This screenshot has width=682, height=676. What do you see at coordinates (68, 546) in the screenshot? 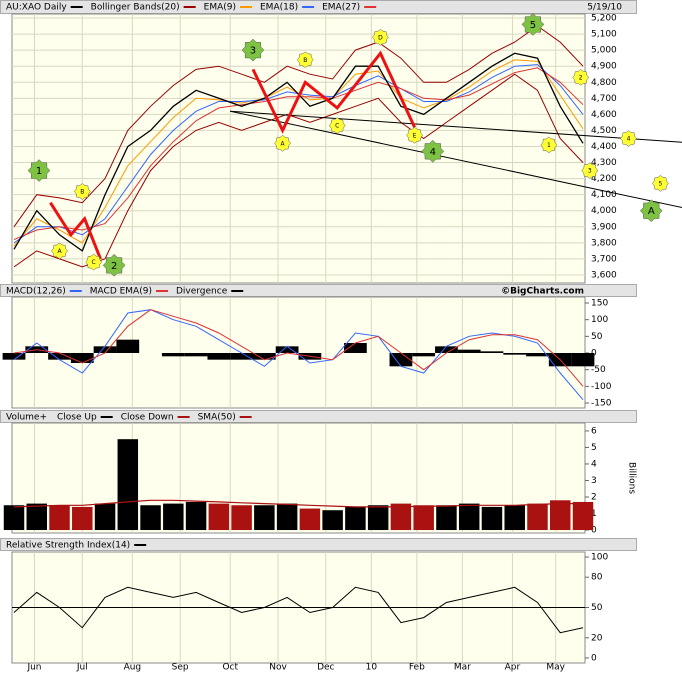
I see `legend-label: Relative Strength Index(14)` at bounding box center [68, 546].